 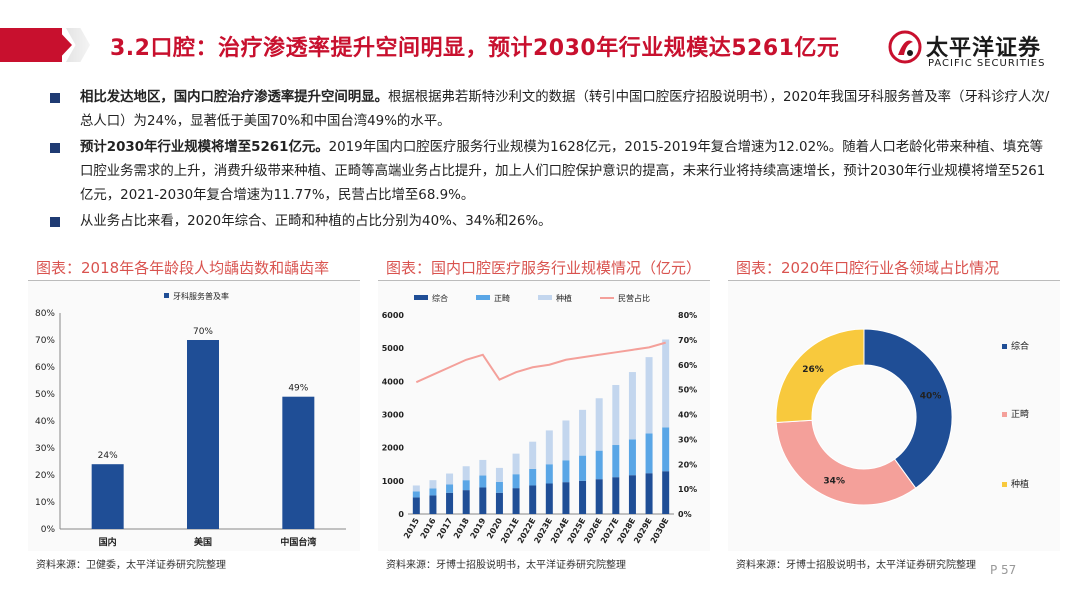 What do you see at coordinates (856, 565) in the screenshot?
I see `chart3-source: 资料来源：牙博士招股说明书，太平洋证券研究院整理` at bounding box center [856, 565].